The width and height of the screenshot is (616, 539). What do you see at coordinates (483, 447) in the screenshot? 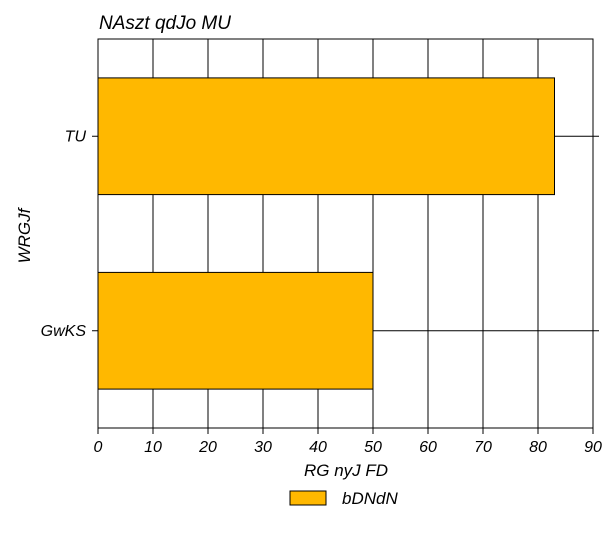
I see `x-tick-label: 70` at bounding box center [483, 447].